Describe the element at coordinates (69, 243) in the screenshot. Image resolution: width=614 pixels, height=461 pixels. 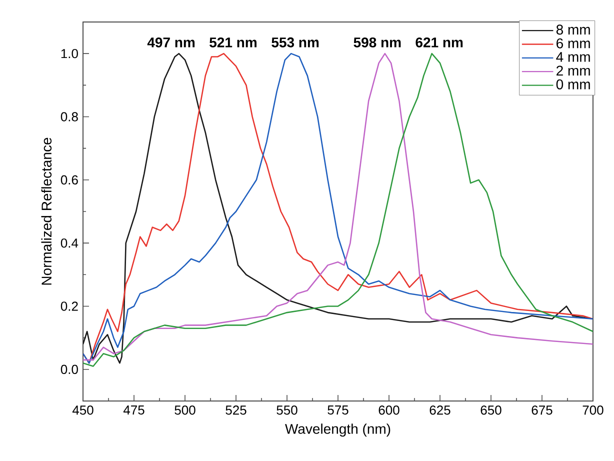
I see `y-tick-label: 0.4` at that location.